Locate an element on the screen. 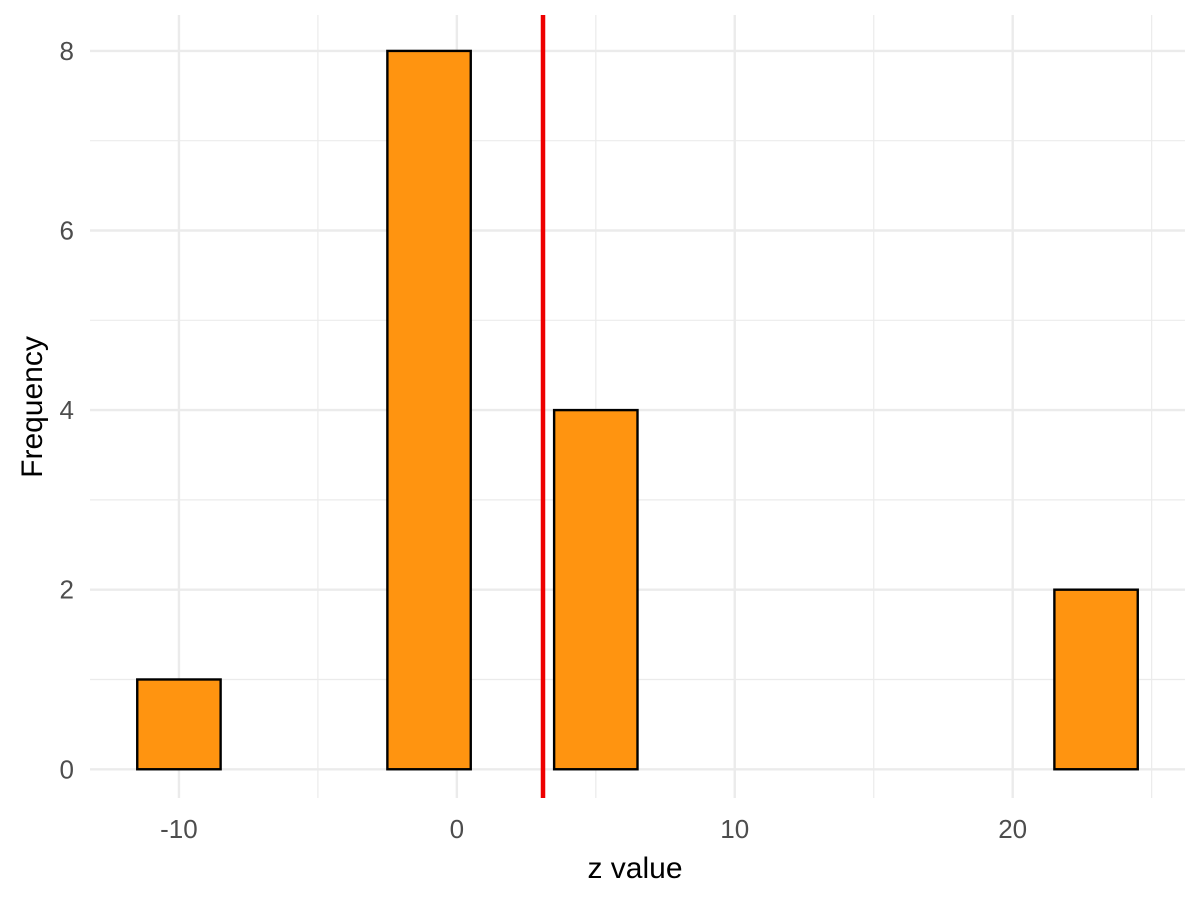  y-tick-label: 4 is located at coordinates (67, 410).